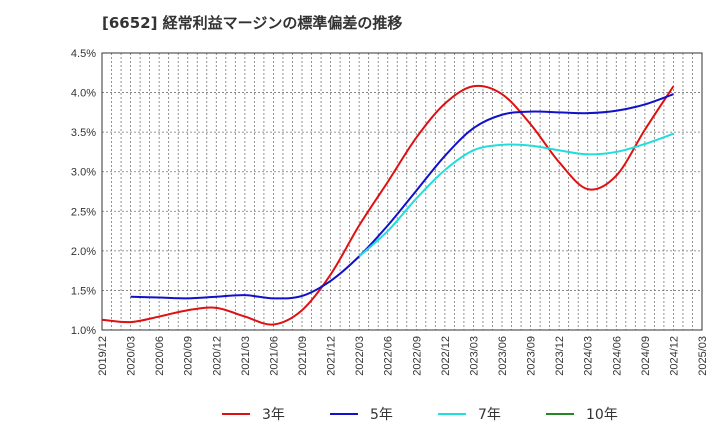 This screenshot has height=440, width=720. I want to click on x-tick-label: 2020/09, so click(189, 356).